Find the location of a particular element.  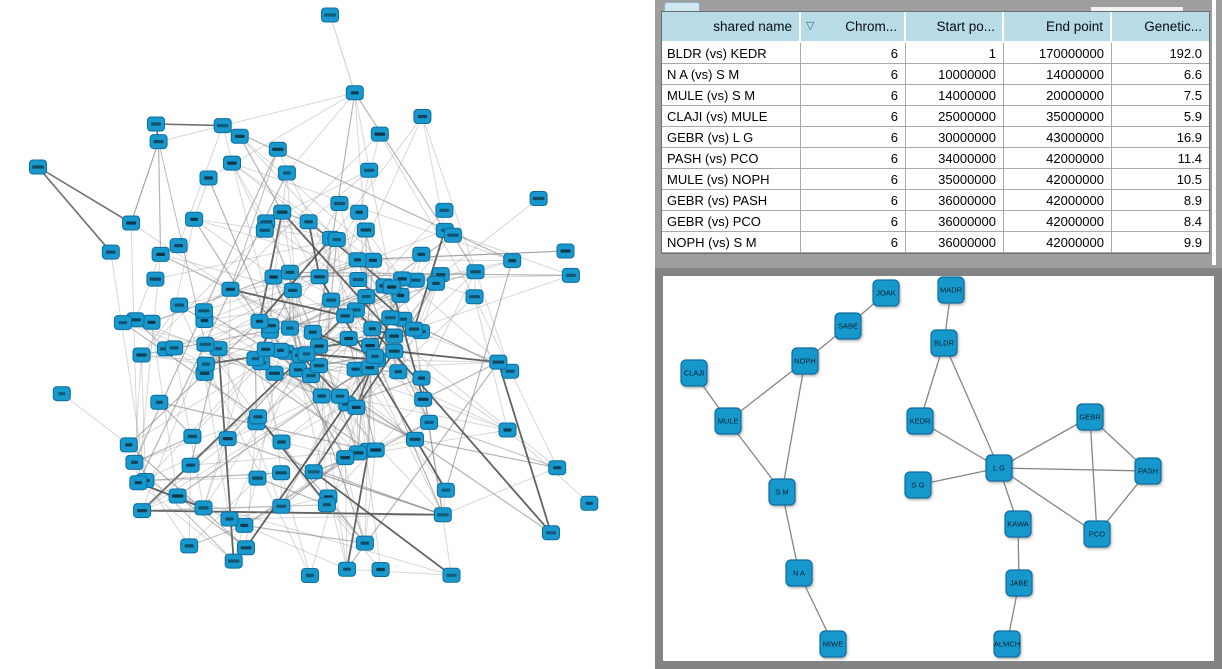

network-node-KAWA: KAWA is located at coordinates (1018, 524).